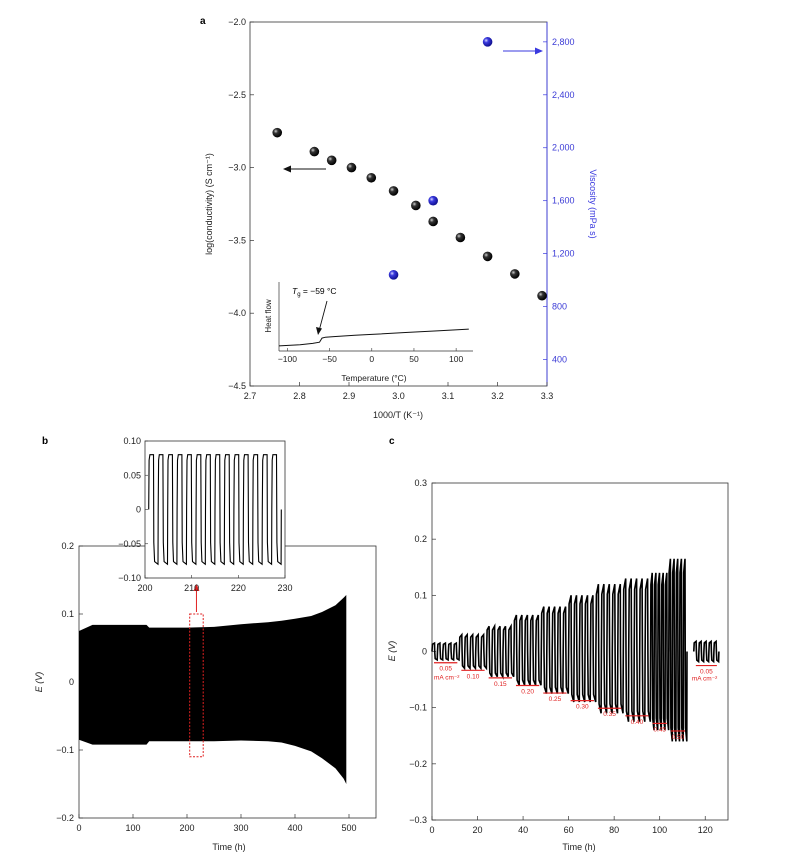  What do you see at coordinates (559, 307) in the screenshot?
I see `y2-tick-label: 800` at bounding box center [559, 307].